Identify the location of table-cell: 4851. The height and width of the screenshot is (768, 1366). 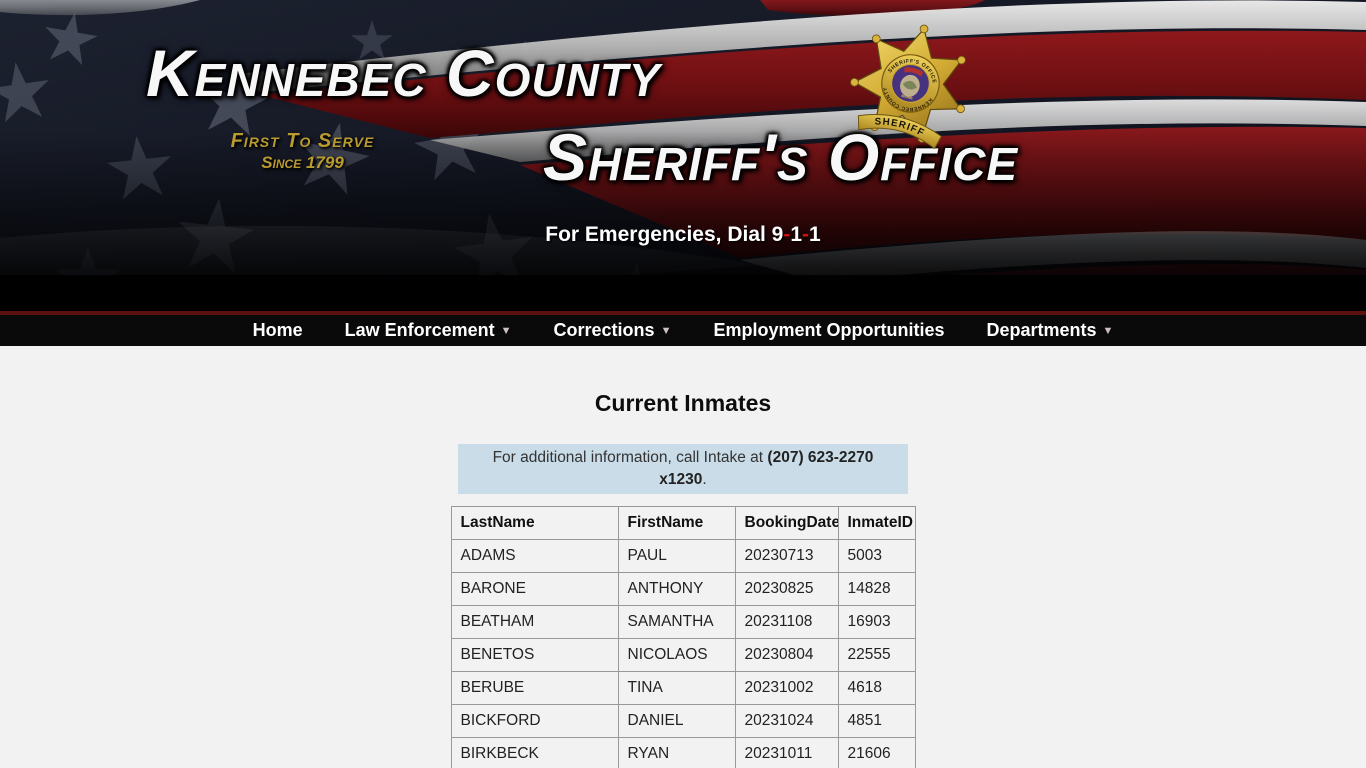
(876, 721).